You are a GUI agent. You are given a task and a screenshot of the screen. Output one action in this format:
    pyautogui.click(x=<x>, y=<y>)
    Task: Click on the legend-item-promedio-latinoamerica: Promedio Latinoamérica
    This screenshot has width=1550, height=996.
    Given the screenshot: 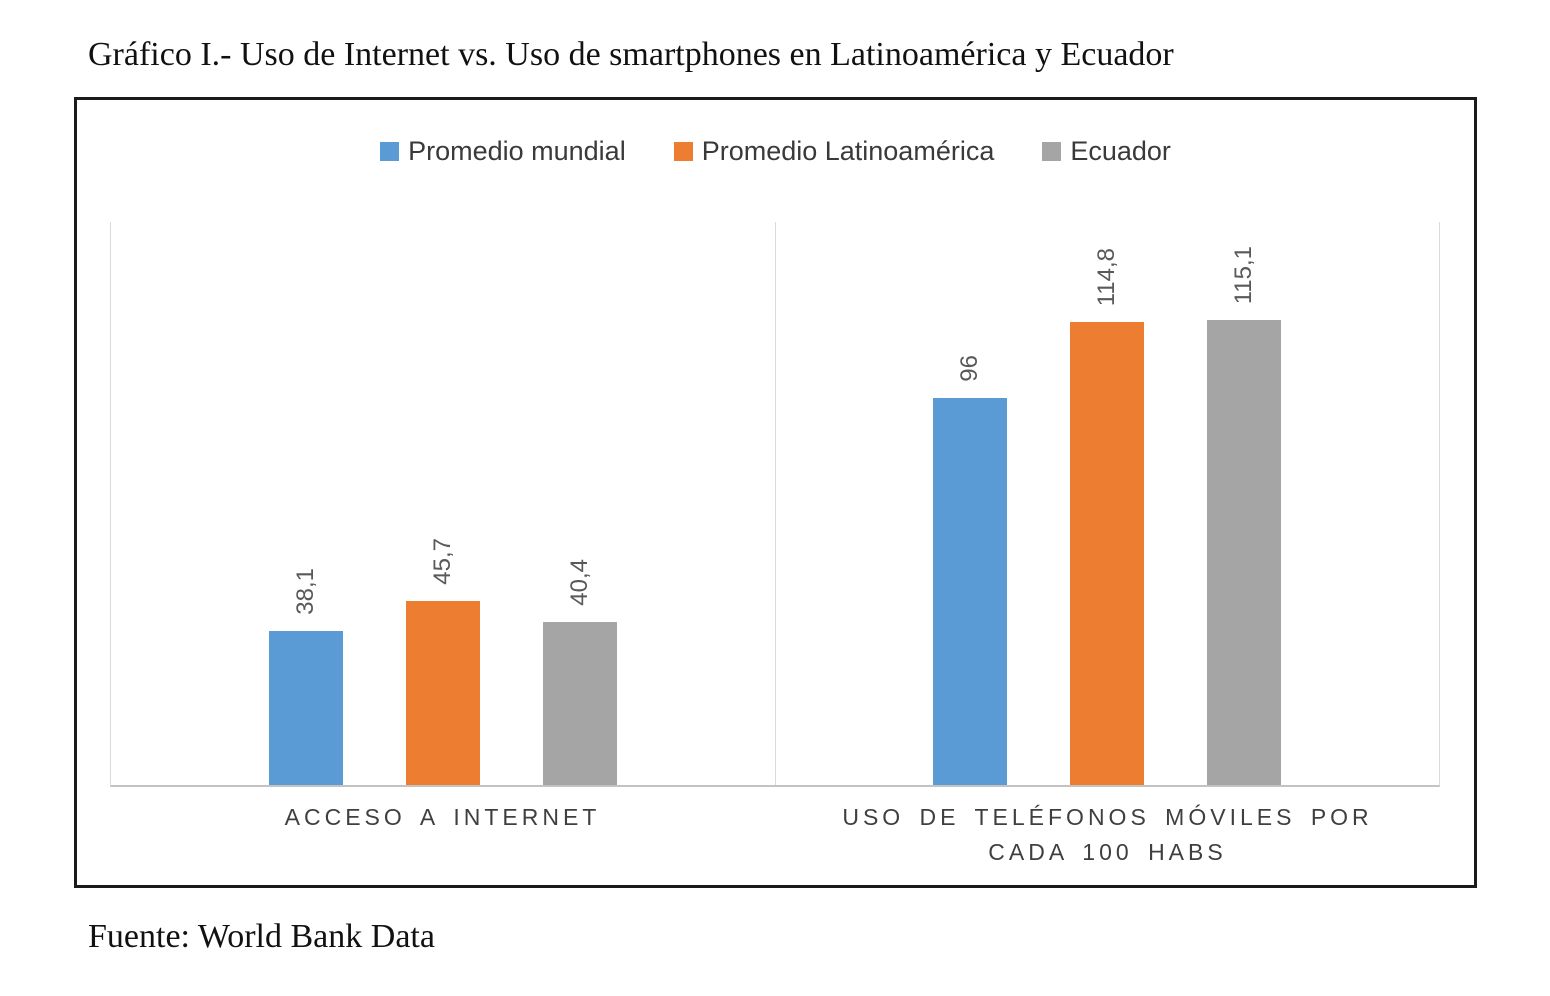 What is the action you would take?
    pyautogui.click(x=834, y=151)
    